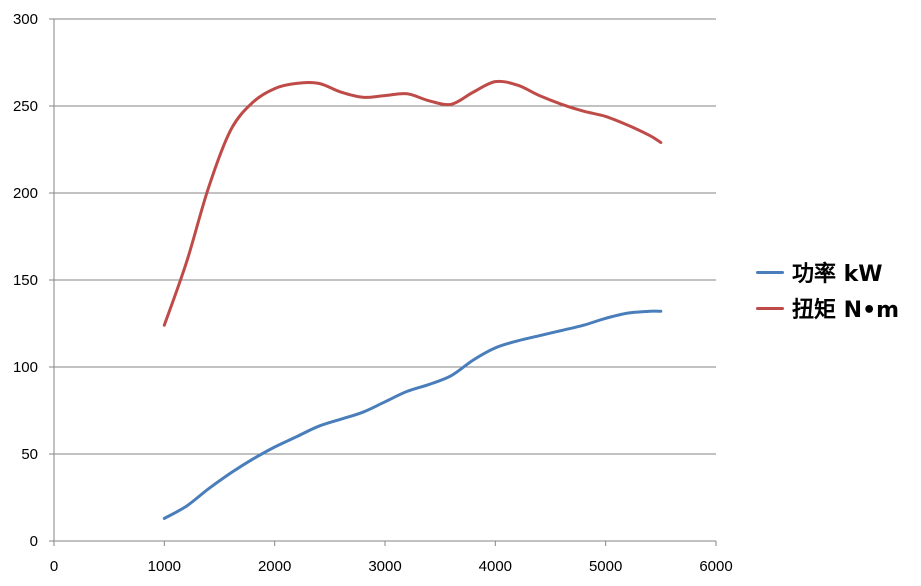 Image resolution: width=921 pixels, height=586 pixels. I want to click on legend-item-power: 功率 kW, so click(827, 272).